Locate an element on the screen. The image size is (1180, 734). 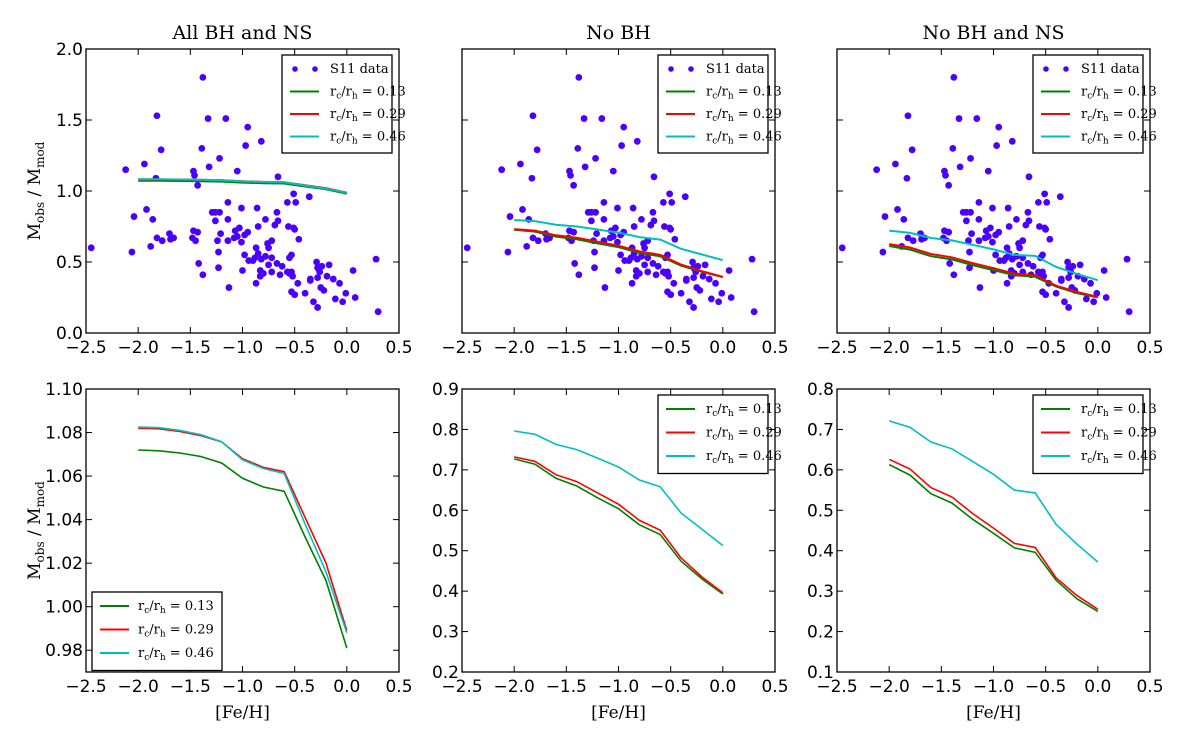
y-tick-label: 1.04 is located at coordinates (64, 521).